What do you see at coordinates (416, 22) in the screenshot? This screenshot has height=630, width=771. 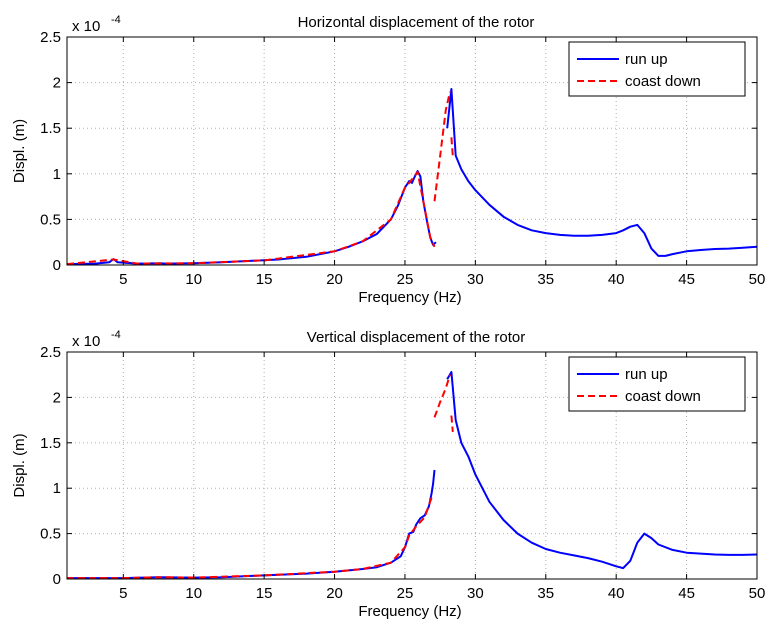 I see `chart-title: Horizontal displacement of the rotor` at bounding box center [416, 22].